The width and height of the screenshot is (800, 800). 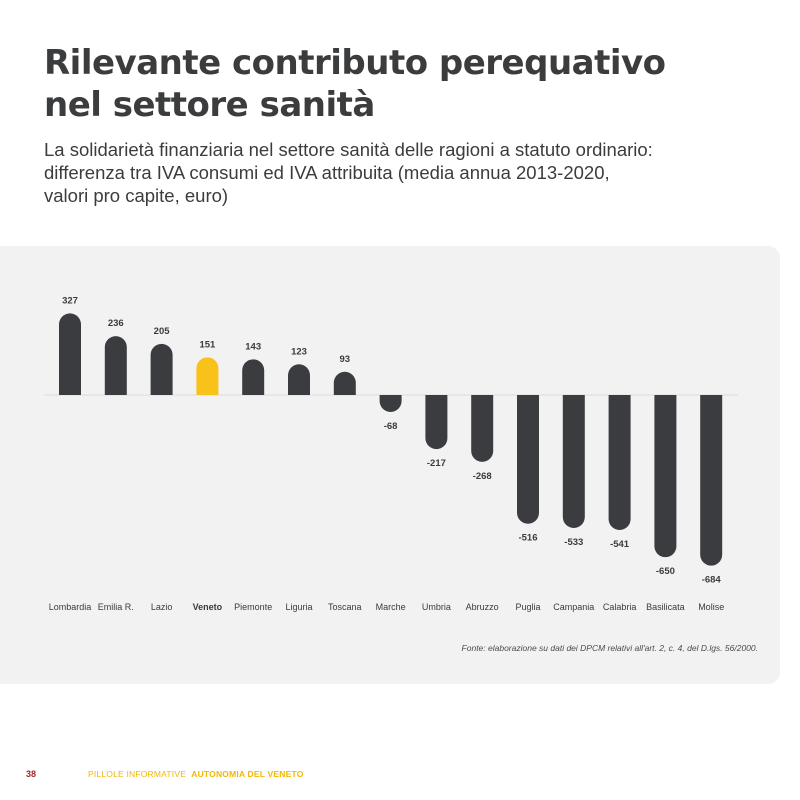 What do you see at coordinates (209, 105) in the screenshot?
I see `title-line-2: nel settore sanità` at bounding box center [209, 105].